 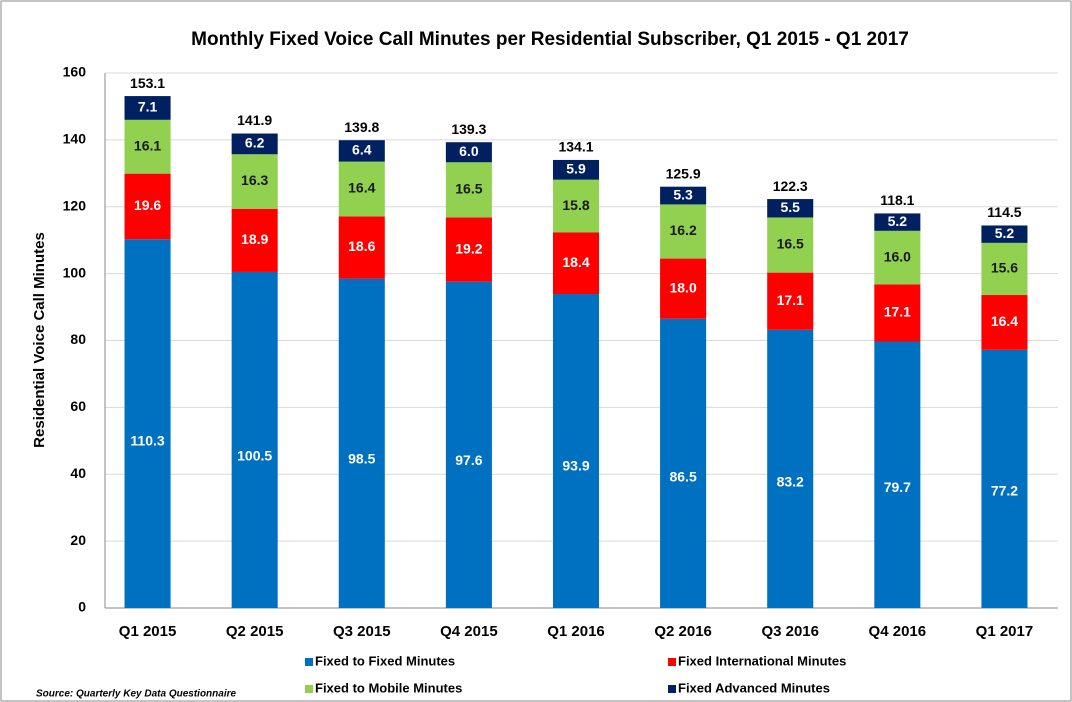 What do you see at coordinates (147, 83) in the screenshot?
I see `total-label: 153.1` at bounding box center [147, 83].